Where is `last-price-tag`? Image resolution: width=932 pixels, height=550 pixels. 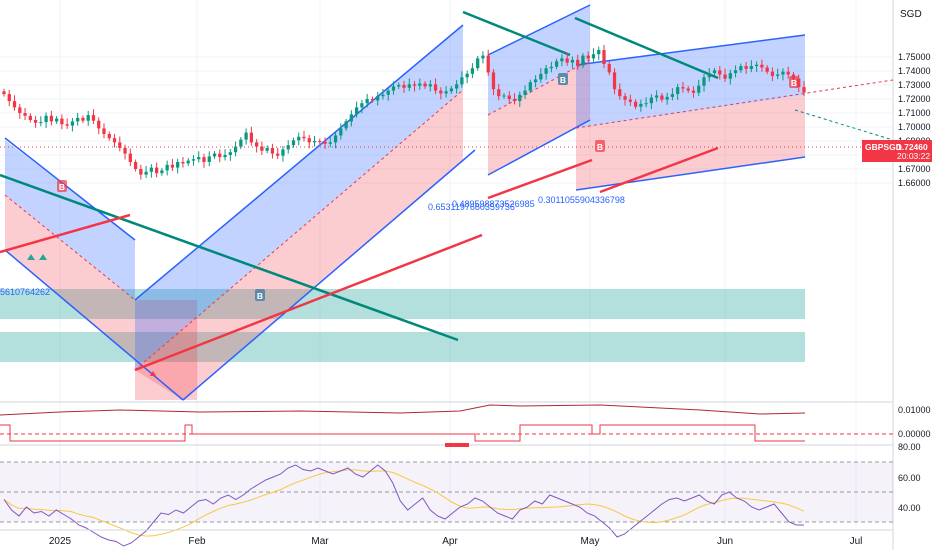
last-price-tag is located at coordinates (897, 151).